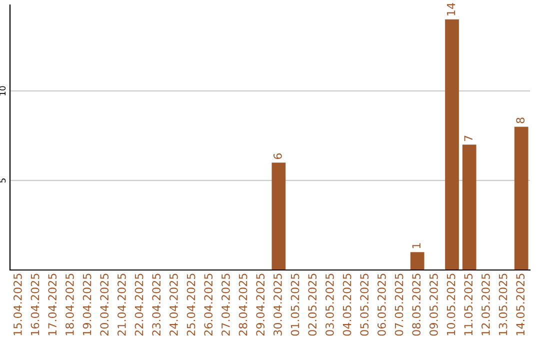 The width and height of the screenshot is (540, 340). Describe the element at coordinates (243, 305) in the screenshot. I see `x-tick-label: 28.04.2025` at that location.